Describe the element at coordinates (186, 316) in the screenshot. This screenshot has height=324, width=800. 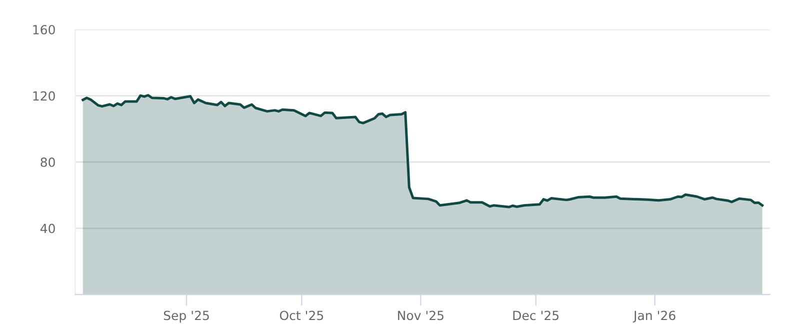
I see `x-tick-label: Sep '25` at that location.